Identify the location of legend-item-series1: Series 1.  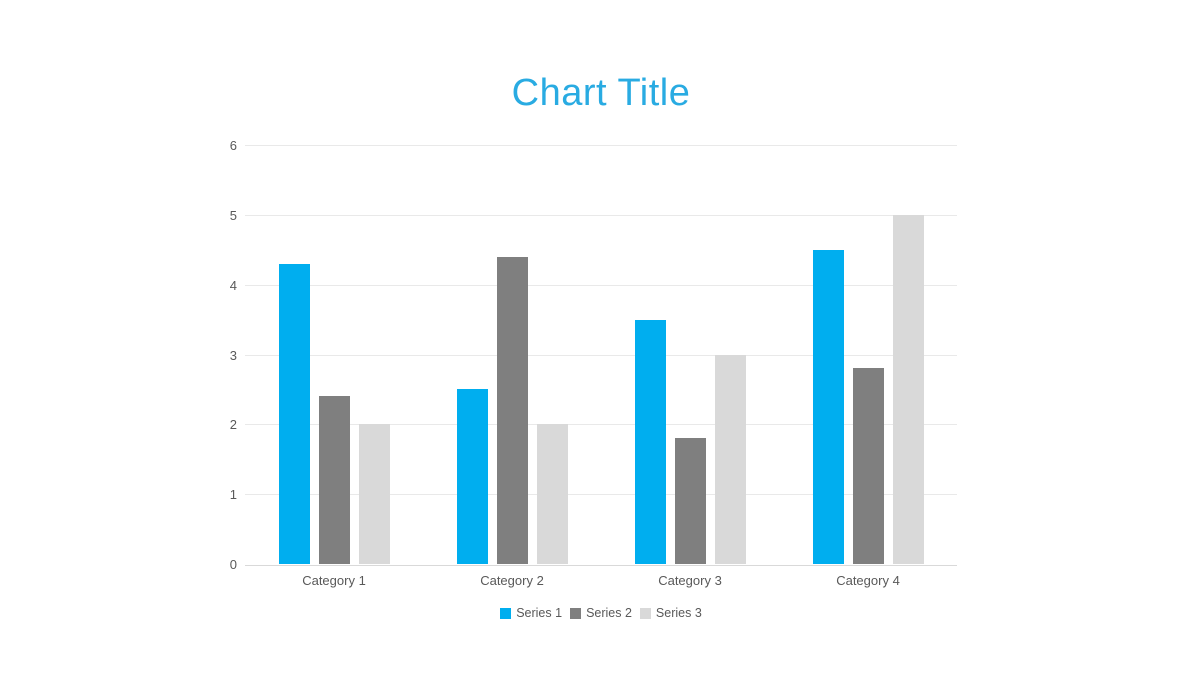
(531, 613).